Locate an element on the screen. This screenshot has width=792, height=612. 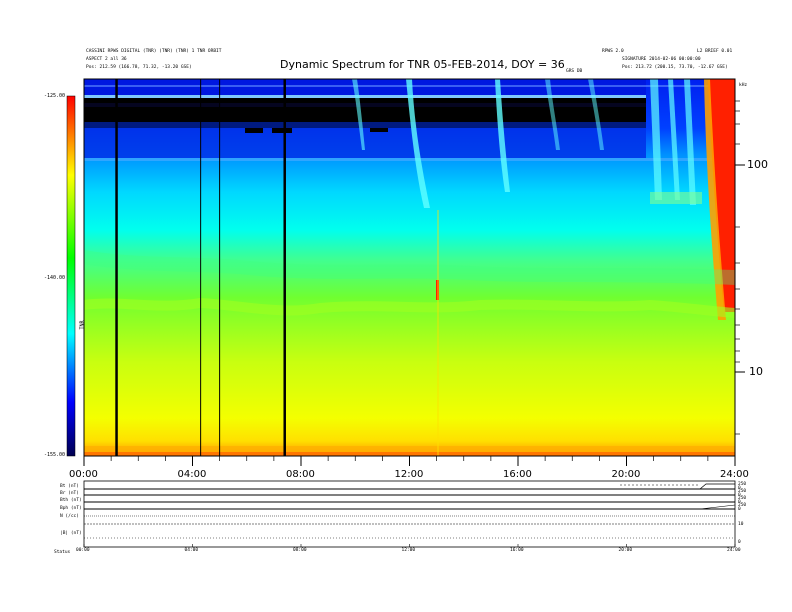
header-right-line3: Pos: 213.72 (200.15, 73.70, -12.67 GSE) is located at coordinates (675, 67).